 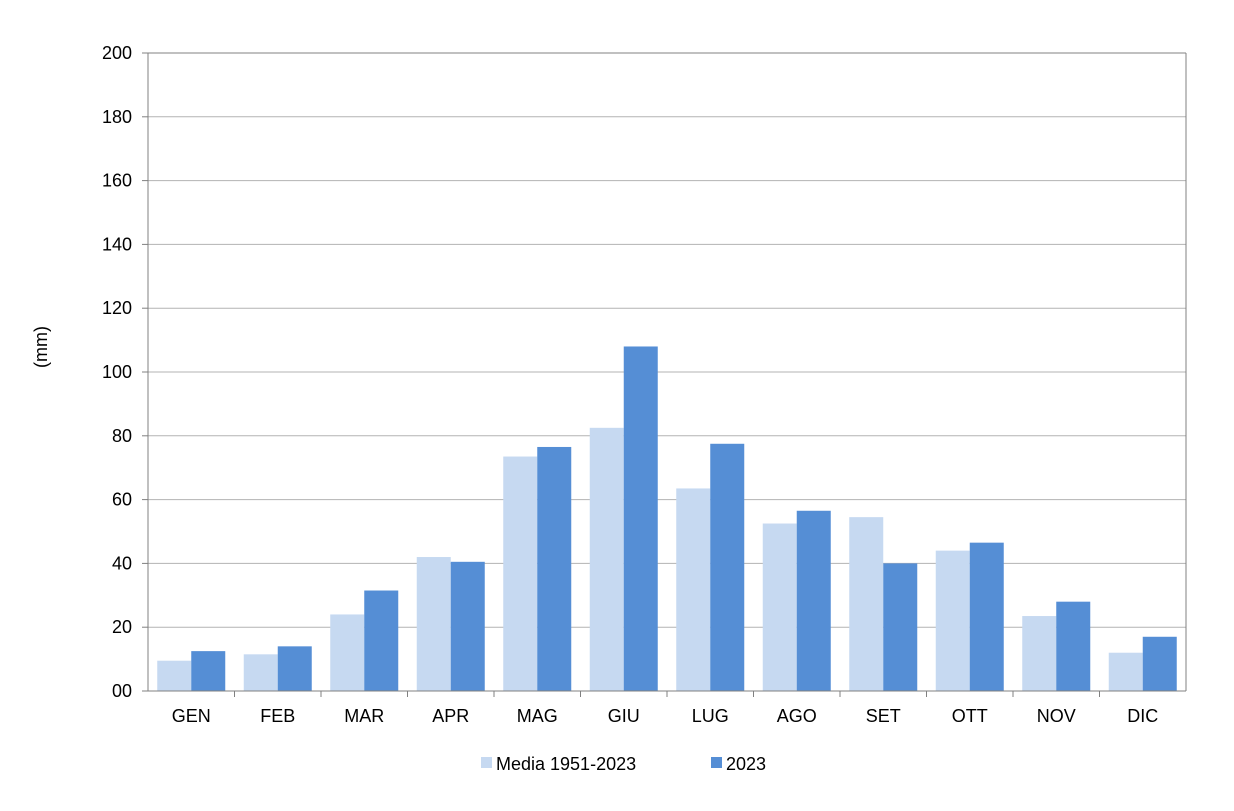 I want to click on x-tick-label: LUG, so click(x=710, y=716).